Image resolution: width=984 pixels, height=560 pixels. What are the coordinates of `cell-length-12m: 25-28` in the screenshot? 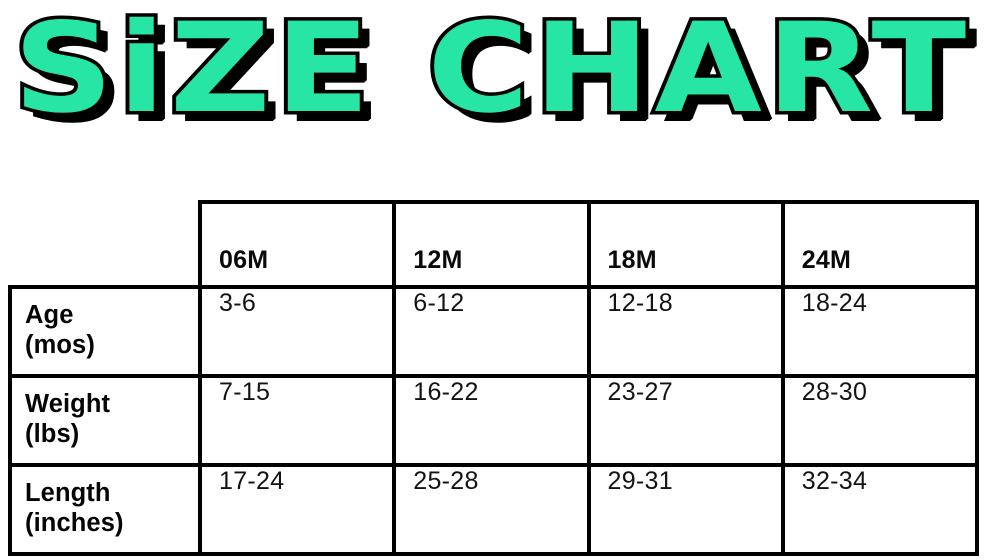 It's located at (491, 509).